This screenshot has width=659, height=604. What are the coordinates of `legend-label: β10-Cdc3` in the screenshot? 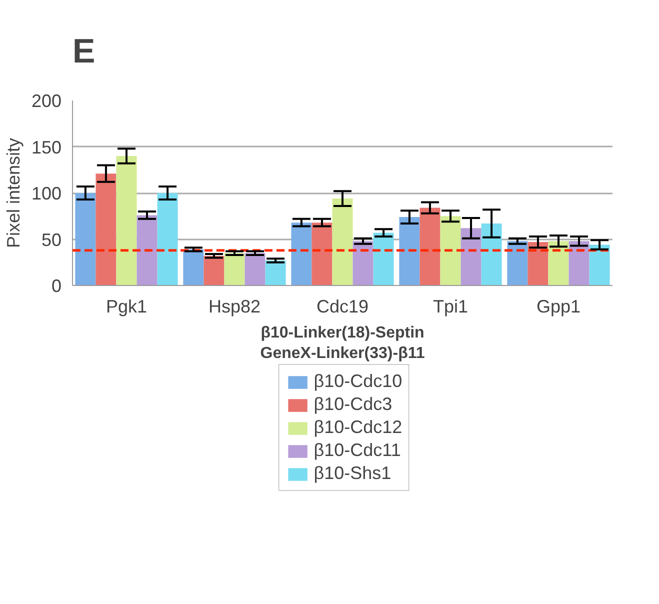 It's located at (353, 404).